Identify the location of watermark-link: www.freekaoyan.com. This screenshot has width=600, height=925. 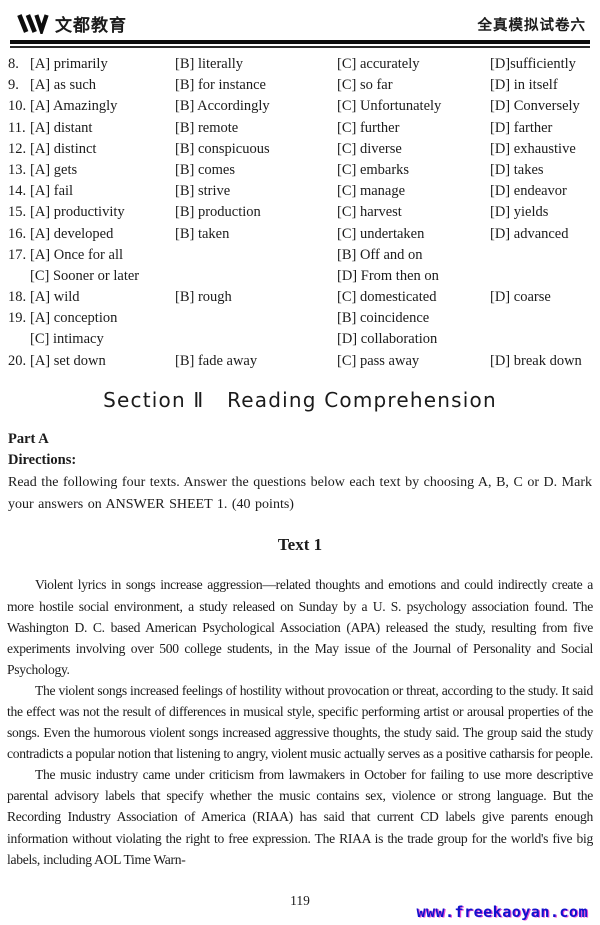
(502, 912).